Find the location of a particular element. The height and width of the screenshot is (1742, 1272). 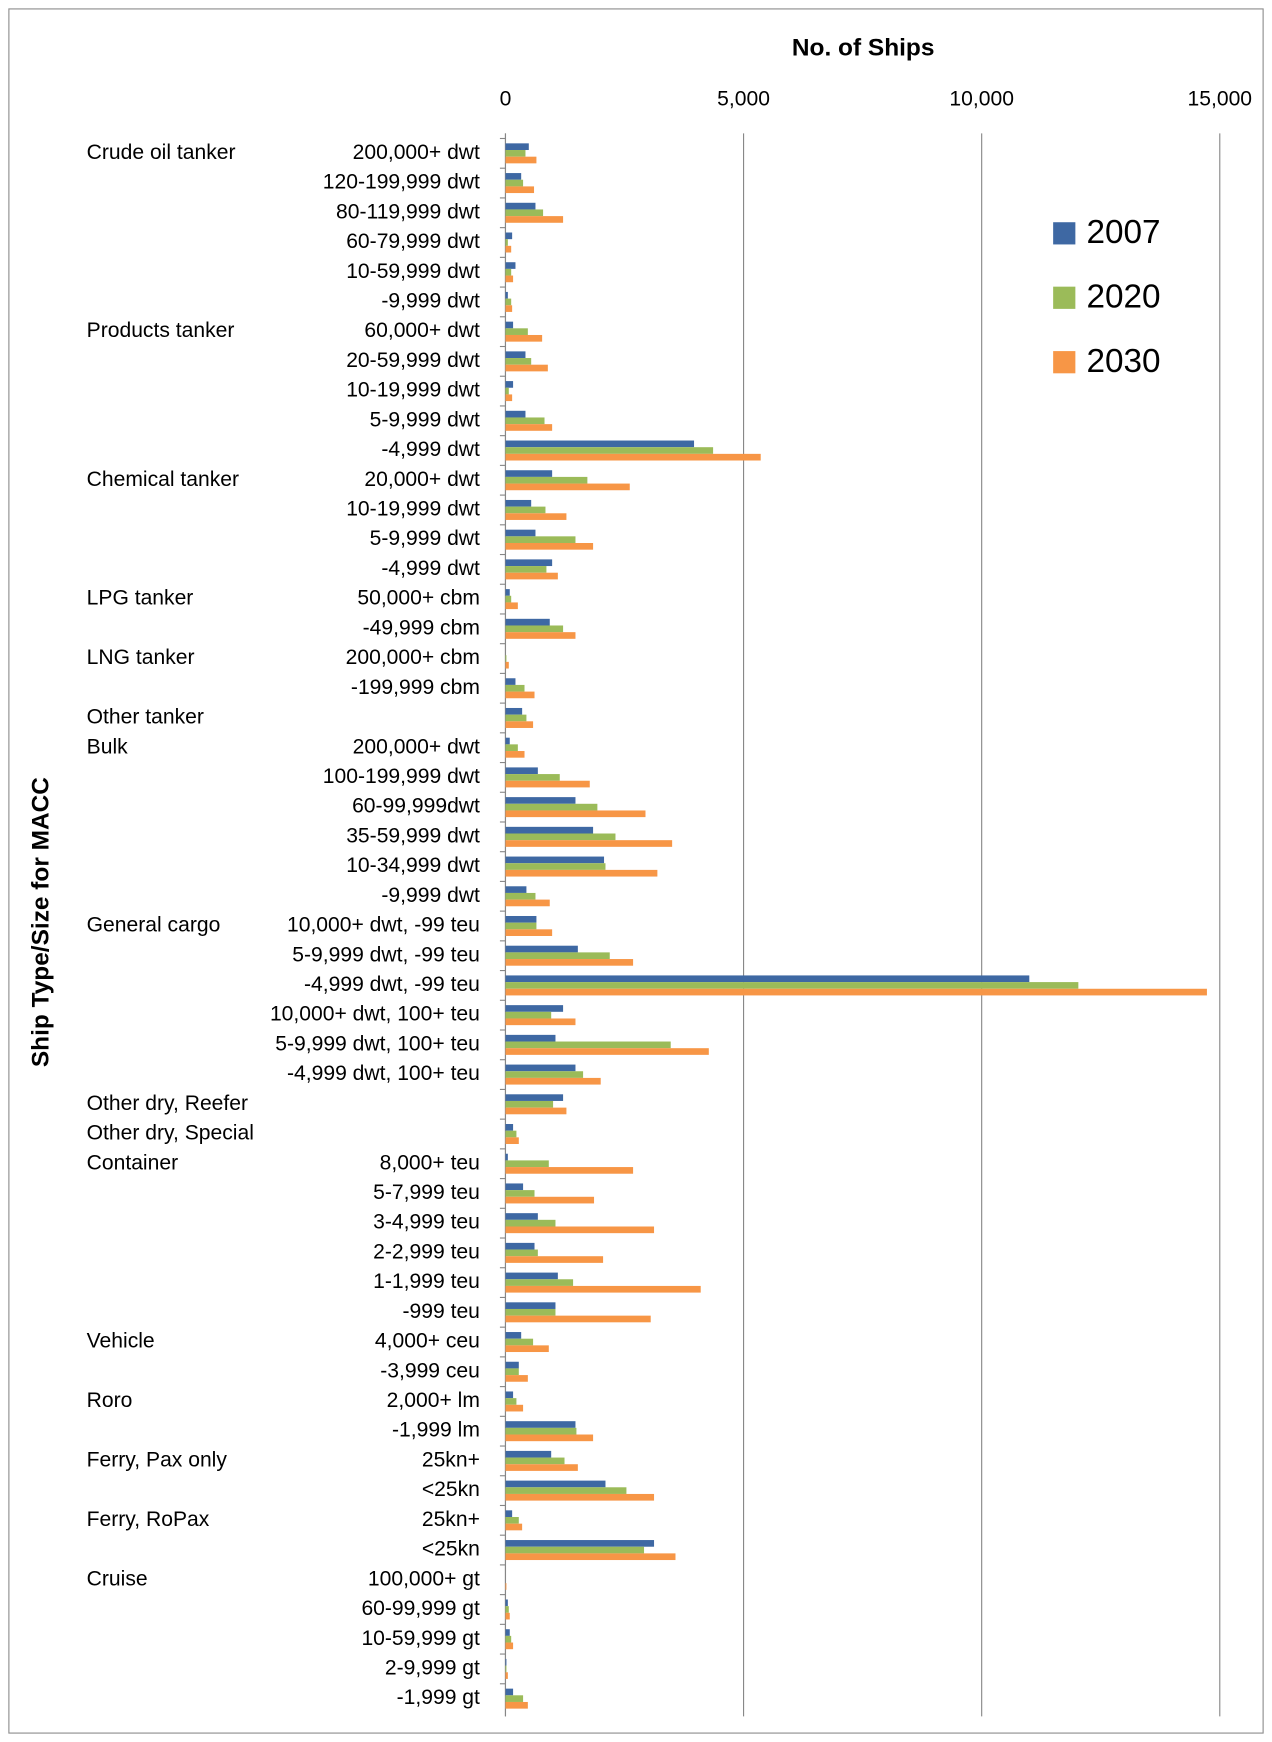

group-label: LNG tanker is located at coordinates (141, 657).